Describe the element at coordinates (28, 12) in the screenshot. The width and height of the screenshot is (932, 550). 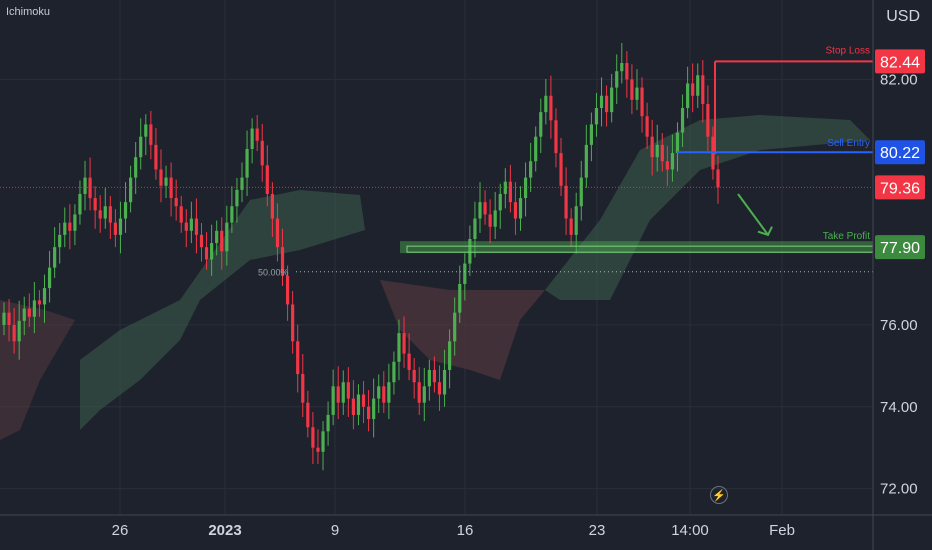
I see `indicator-label: Ichimoku` at that location.